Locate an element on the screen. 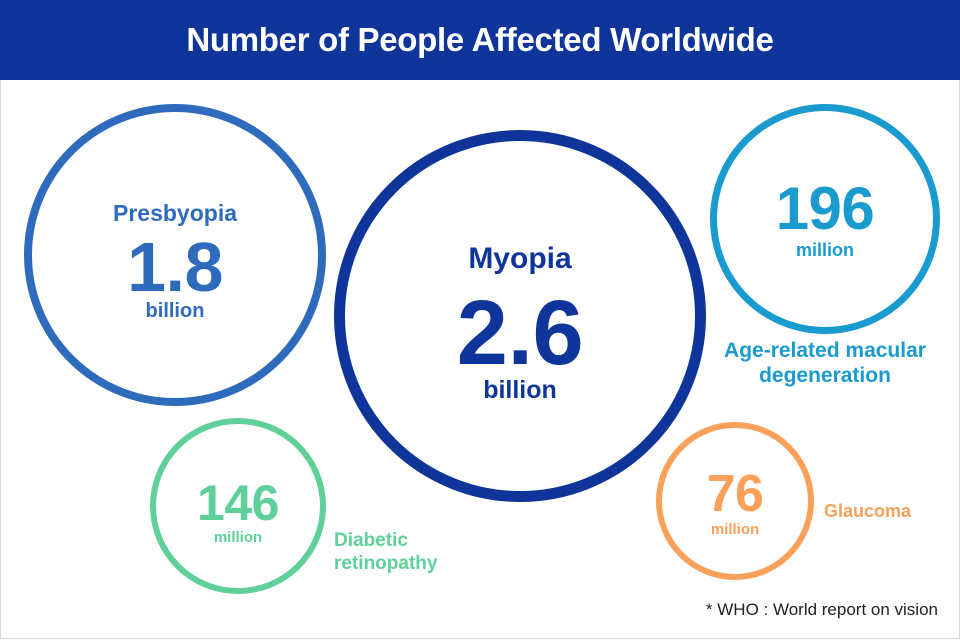 The width and height of the screenshot is (960, 640). source-footnote: * WHO : World report on vision is located at coordinates (821, 609).